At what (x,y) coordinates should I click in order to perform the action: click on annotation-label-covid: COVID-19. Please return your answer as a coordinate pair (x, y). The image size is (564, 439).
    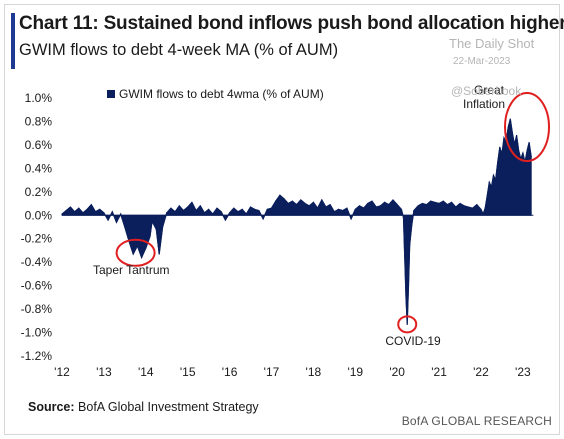
    Looking at the image, I should click on (413, 341).